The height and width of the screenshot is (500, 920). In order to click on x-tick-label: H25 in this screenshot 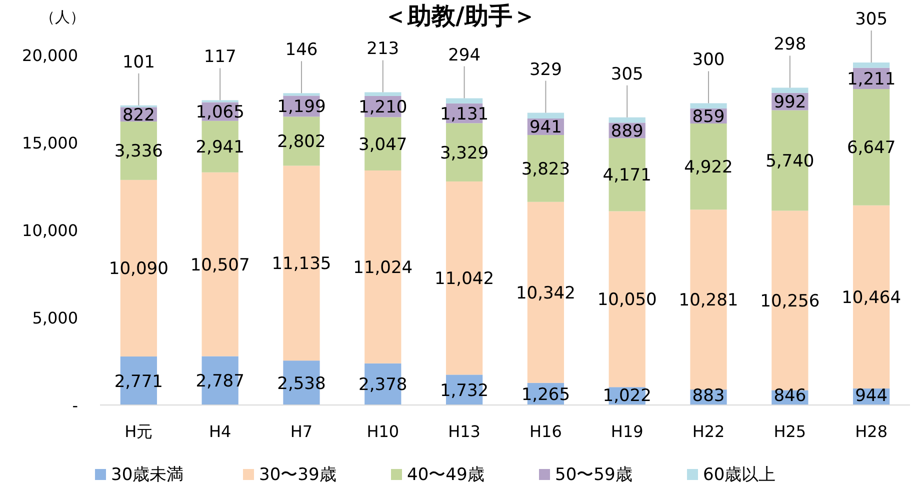, I will do `click(790, 431)`.